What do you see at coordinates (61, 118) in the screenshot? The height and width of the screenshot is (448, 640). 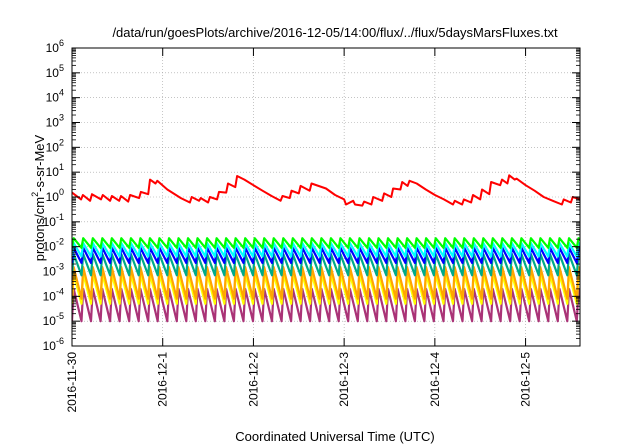 I see `y-tick-exponent: 3` at bounding box center [61, 118].